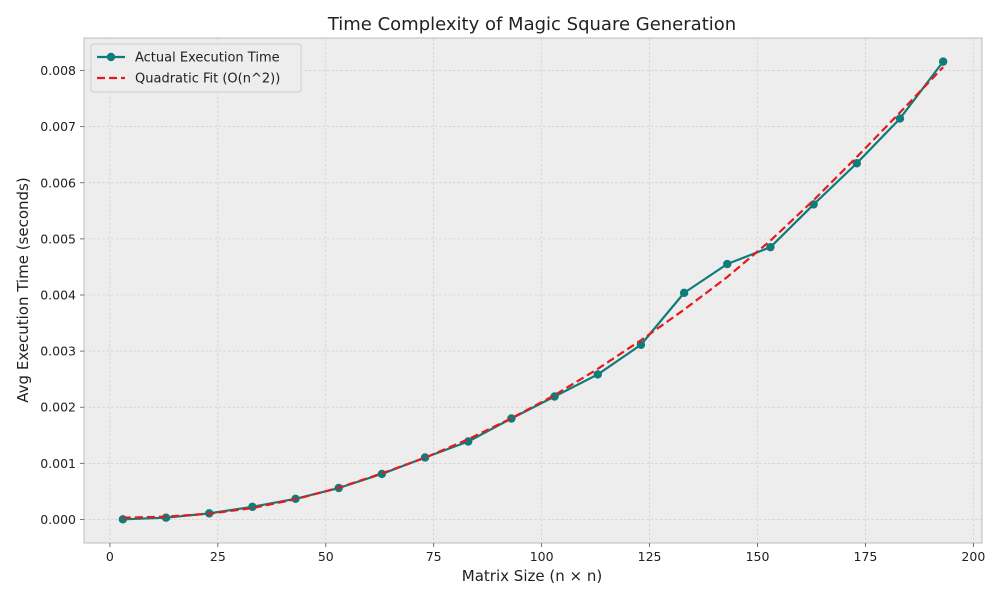  I want to click on legend-marker, so click(111, 57).